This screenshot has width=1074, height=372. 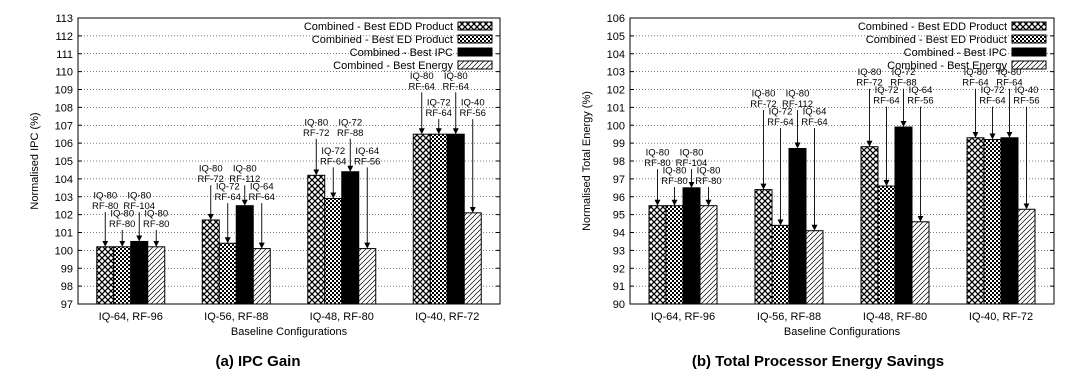 I want to click on y-tick-label: 90, so click(x=619, y=305).